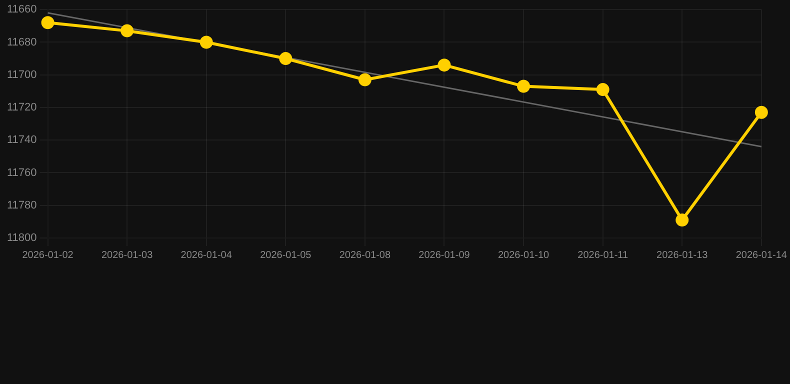 The height and width of the screenshot is (384, 790). What do you see at coordinates (762, 255) in the screenshot?
I see `x-tick-label: 2026-01-14` at bounding box center [762, 255].